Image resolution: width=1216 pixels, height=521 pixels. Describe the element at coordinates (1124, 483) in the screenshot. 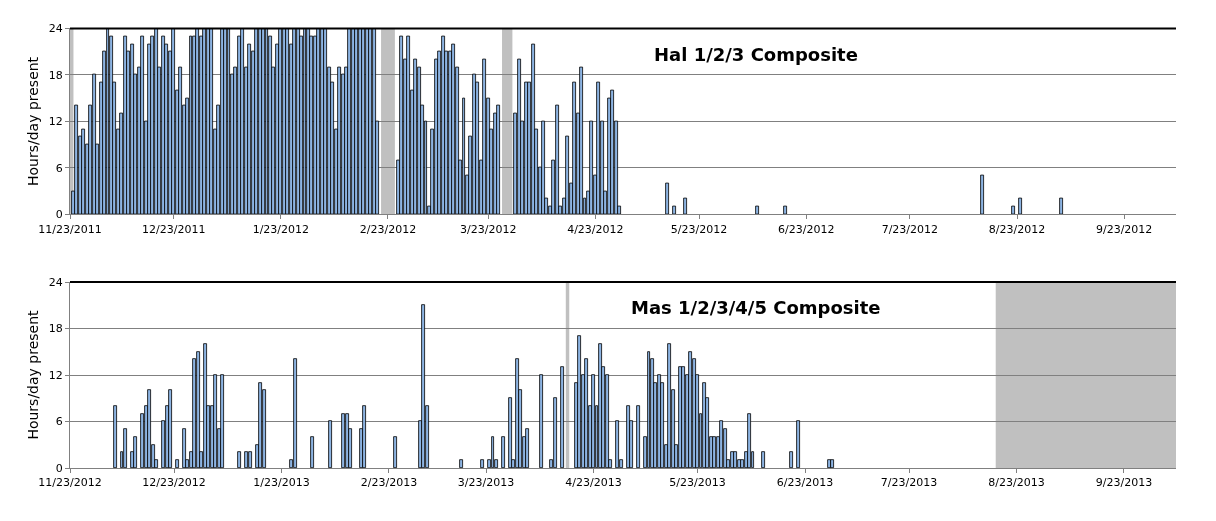

I see `x-tick-label: 9/23/2013` at that location.